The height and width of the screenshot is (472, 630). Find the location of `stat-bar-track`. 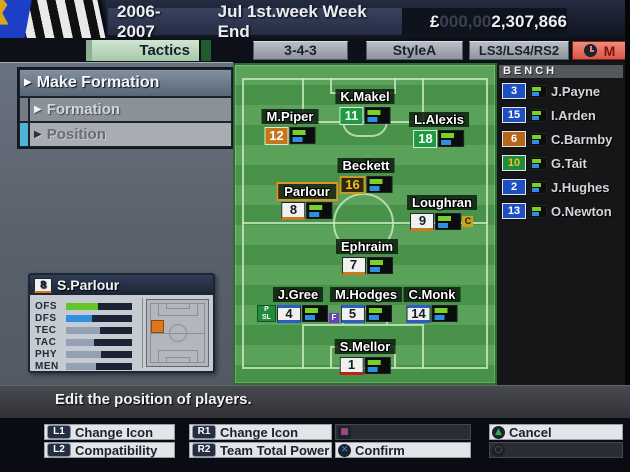

stat-bar-track is located at coordinates (99, 366).